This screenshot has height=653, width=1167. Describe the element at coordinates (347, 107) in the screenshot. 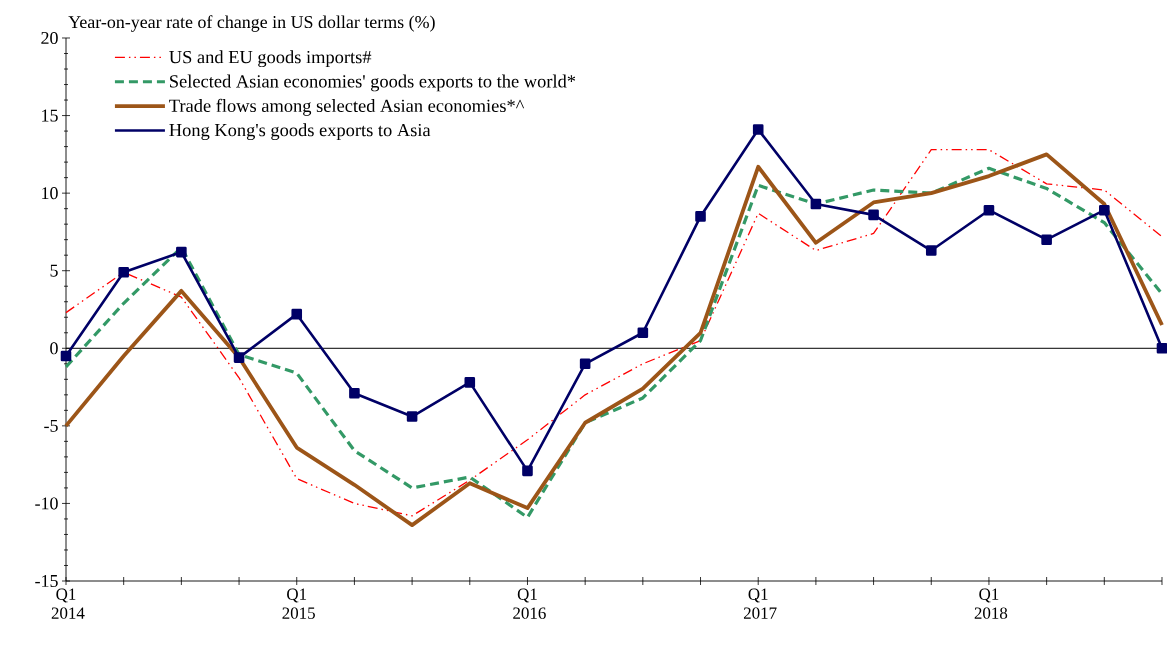

I see `legend-label: Trade flows among selected Asian economies*^` at that location.